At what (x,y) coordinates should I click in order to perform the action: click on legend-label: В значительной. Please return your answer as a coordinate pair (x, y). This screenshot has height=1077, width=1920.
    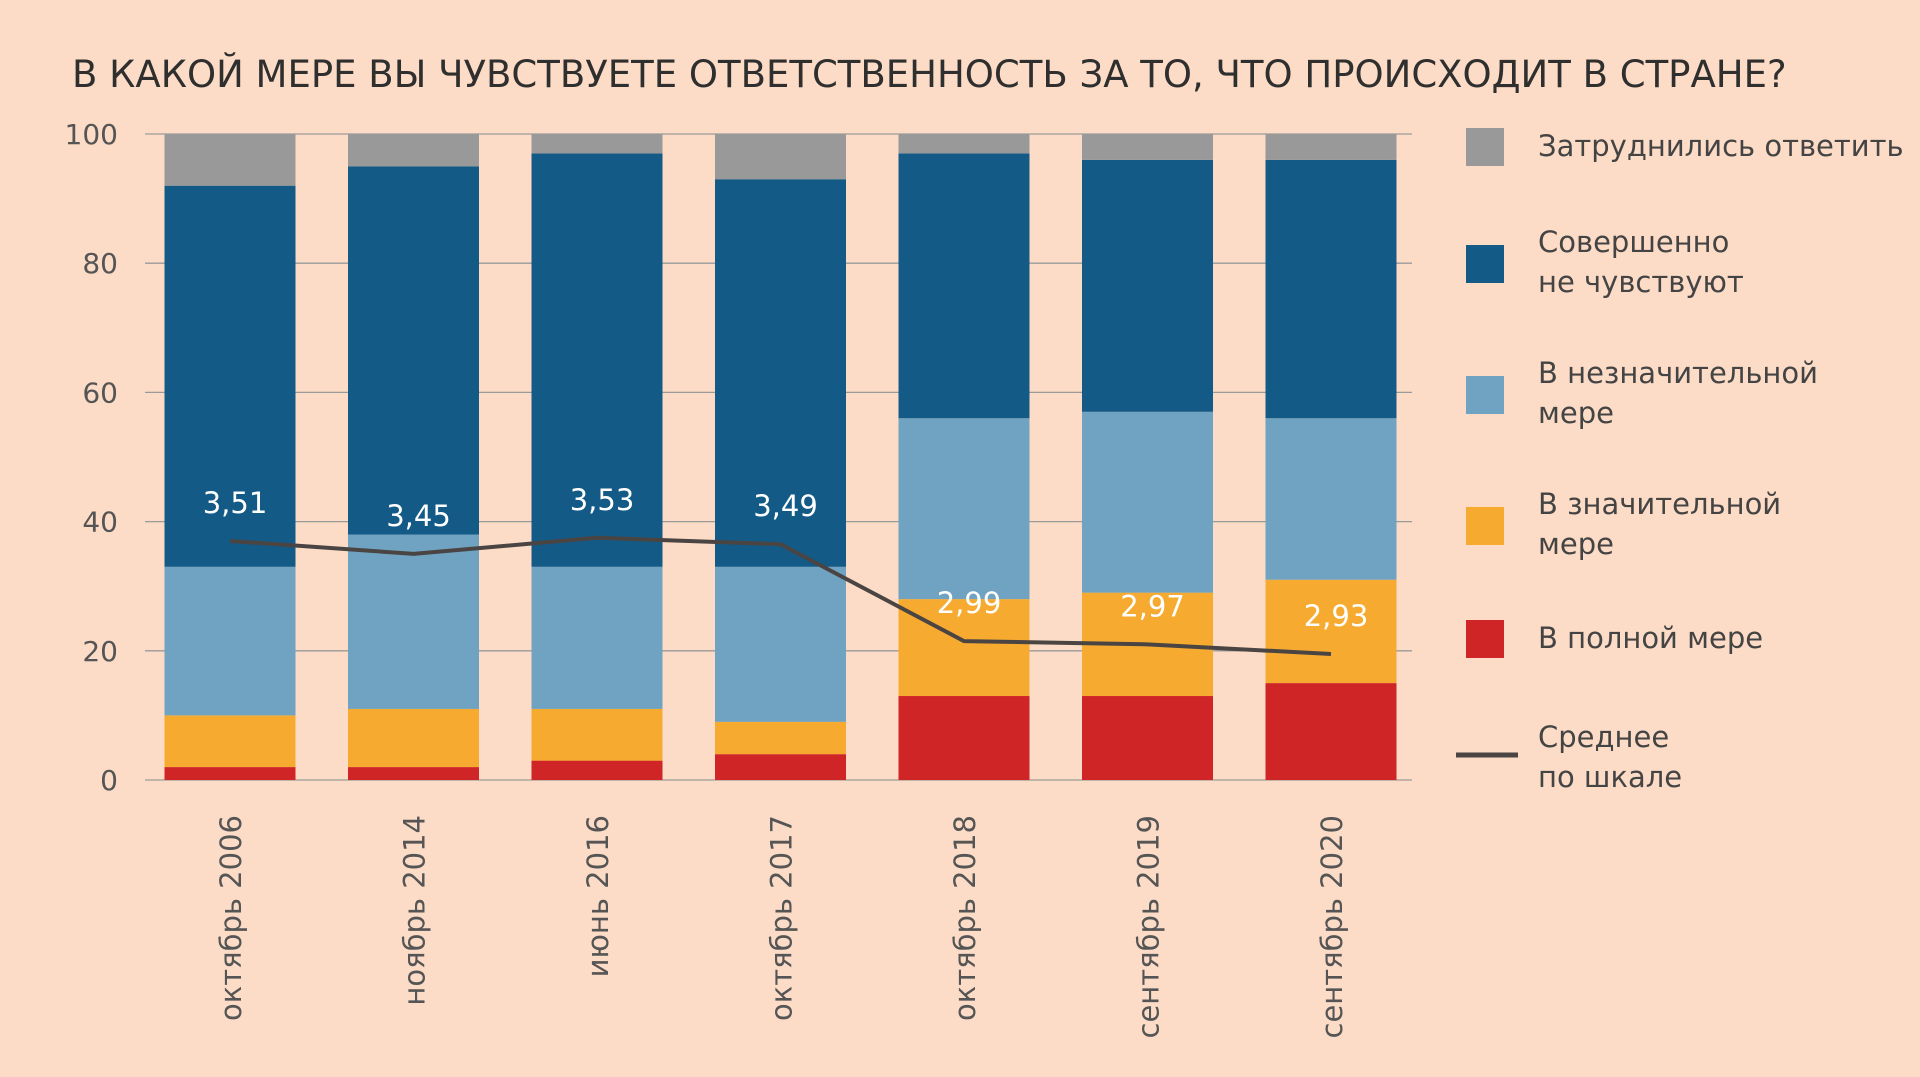
    Looking at the image, I should click on (1659, 504).